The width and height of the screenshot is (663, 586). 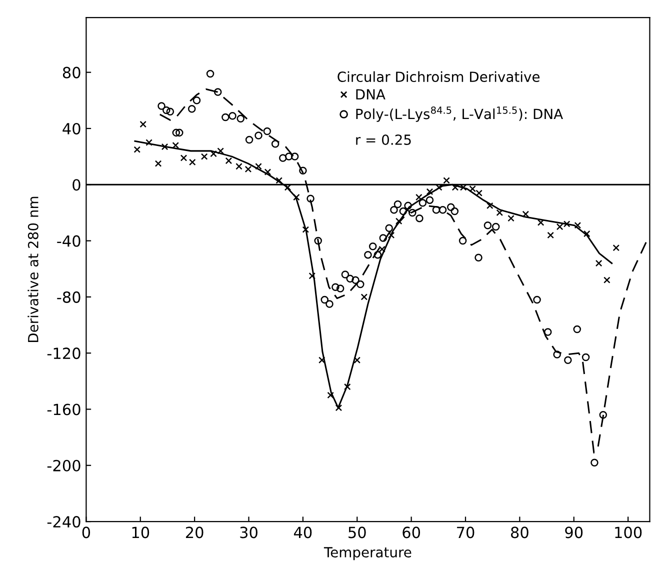 I want to click on y-tick-label: 80, so click(x=71, y=72).